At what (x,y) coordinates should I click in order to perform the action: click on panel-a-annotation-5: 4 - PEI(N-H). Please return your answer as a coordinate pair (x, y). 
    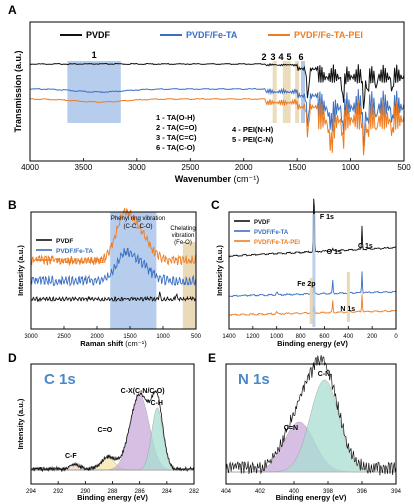
    Looking at the image, I should click on (253, 129).